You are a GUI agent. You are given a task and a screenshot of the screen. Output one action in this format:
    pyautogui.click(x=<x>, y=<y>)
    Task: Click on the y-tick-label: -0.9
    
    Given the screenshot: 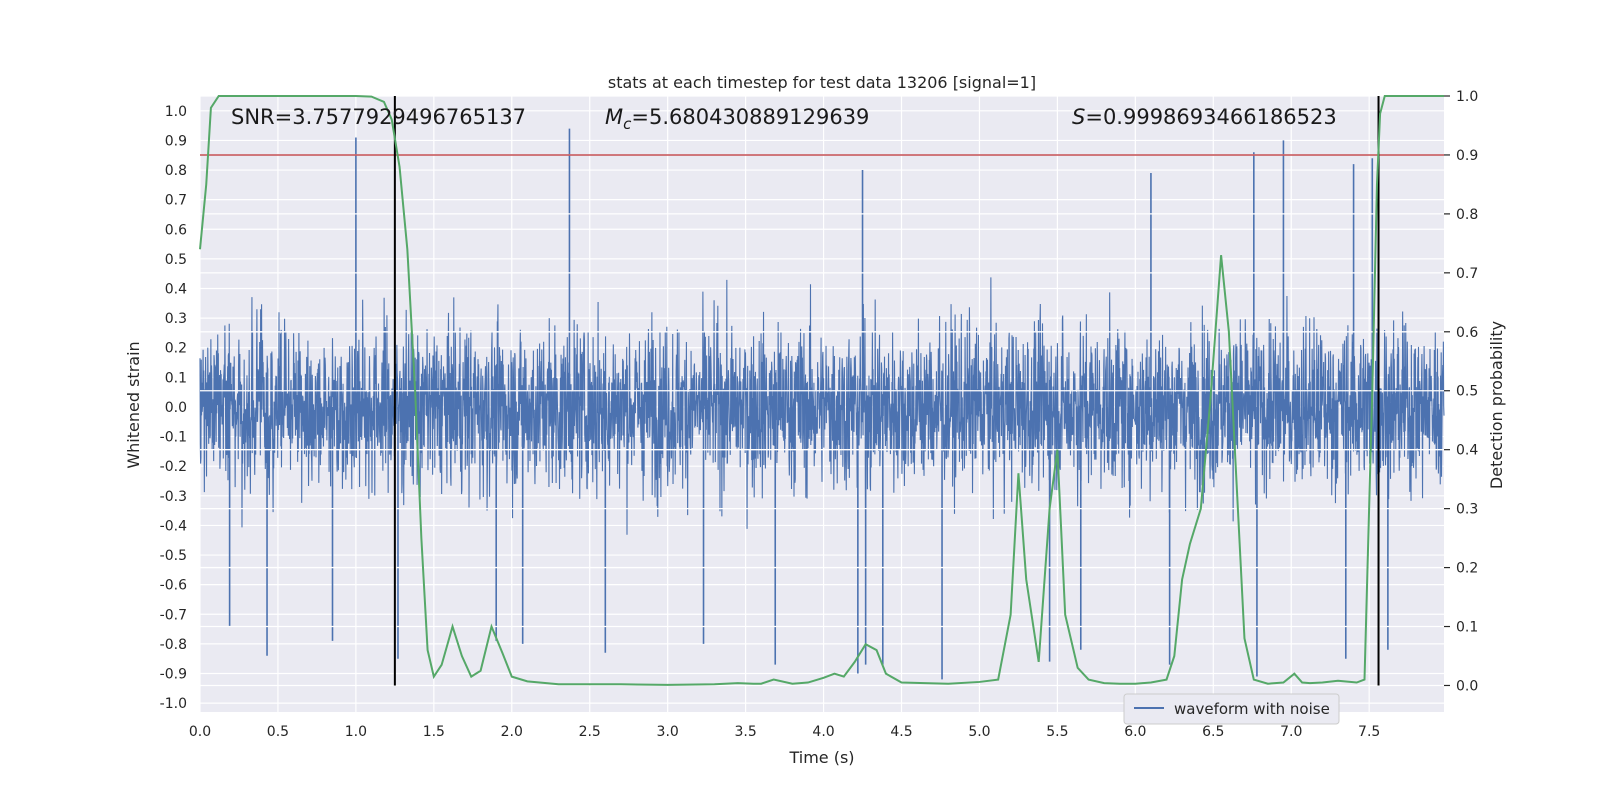 What is the action you would take?
    pyautogui.click(x=173, y=675)
    